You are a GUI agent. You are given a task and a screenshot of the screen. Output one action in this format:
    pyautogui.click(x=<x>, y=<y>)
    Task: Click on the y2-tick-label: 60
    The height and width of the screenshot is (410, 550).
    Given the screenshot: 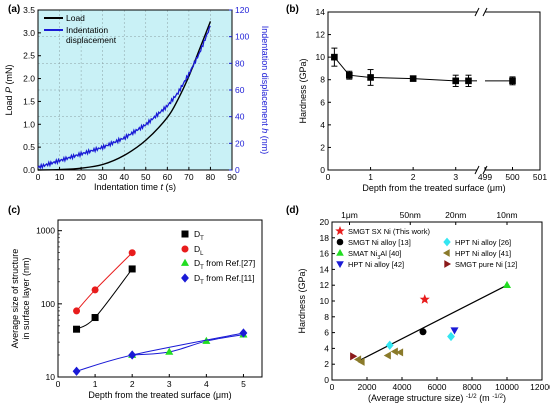 What is the action you would take?
    pyautogui.click(x=240, y=90)
    